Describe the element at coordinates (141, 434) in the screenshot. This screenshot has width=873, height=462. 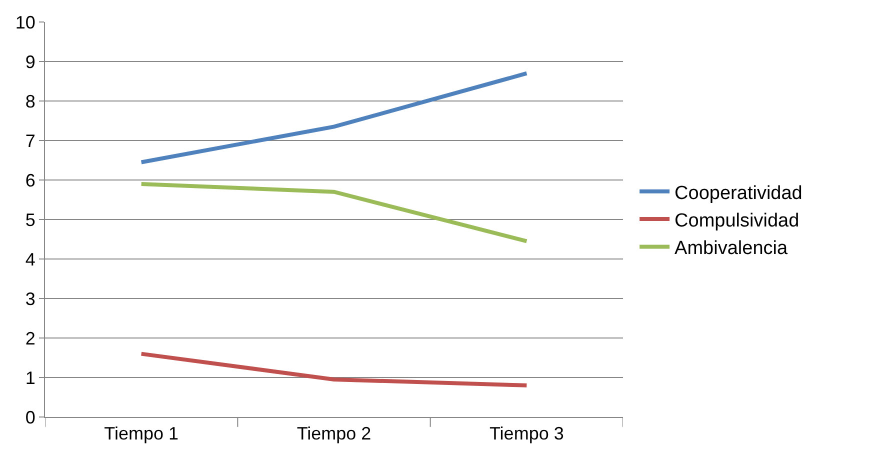
I see `x-tick-label: Tiempo 1` at that location.